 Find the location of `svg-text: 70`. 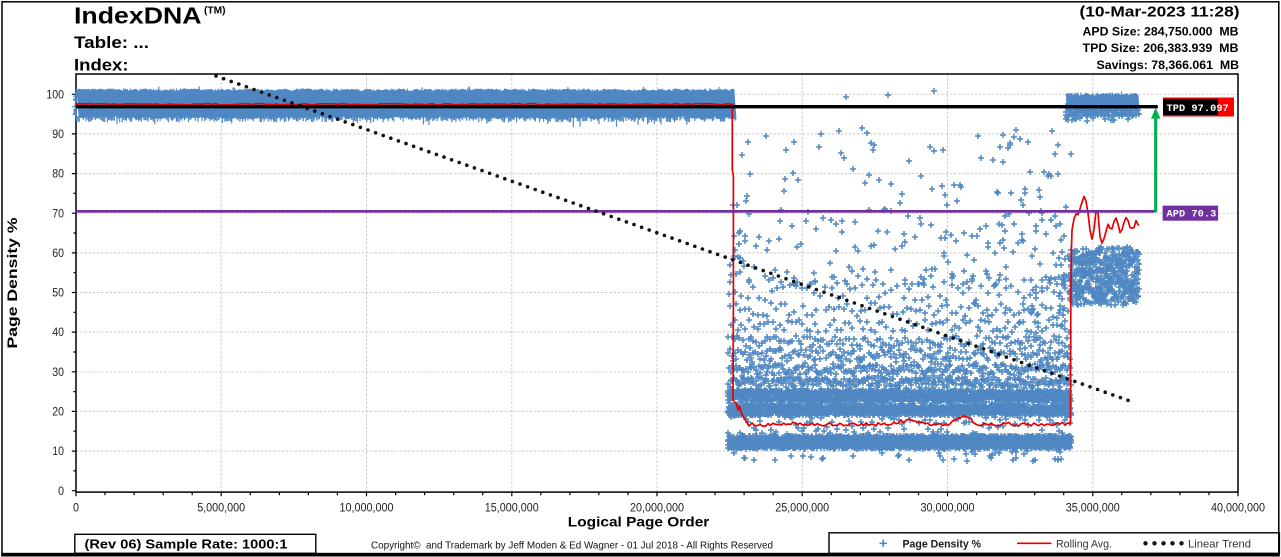

svg-text: 70 is located at coordinates (58, 213).